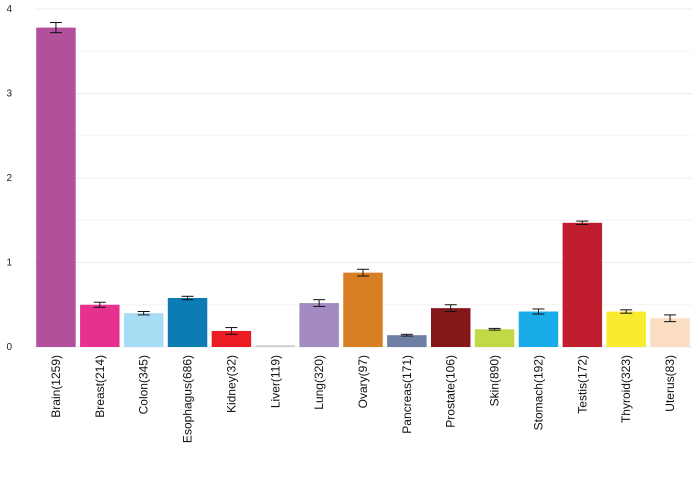 Image resolution: width=700 pixels, height=480 pixels. What do you see at coordinates (188, 399) in the screenshot?
I see `x-tick-label: Esophagus(686)` at bounding box center [188, 399].